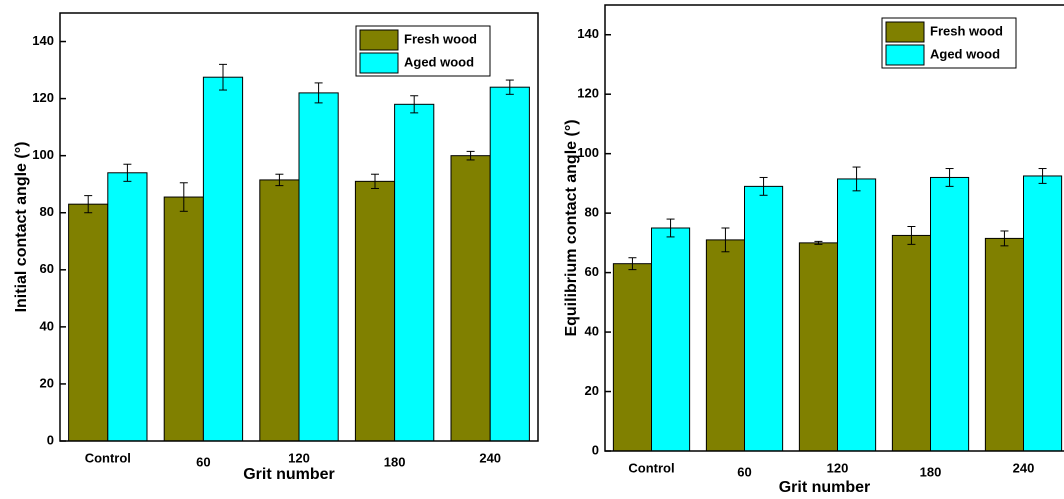 This screenshot has height=499, width=1064. What do you see at coordinates (571, 227) in the screenshot?
I see `y-axis-label: Equilibrium contact angle (°)` at bounding box center [571, 227].